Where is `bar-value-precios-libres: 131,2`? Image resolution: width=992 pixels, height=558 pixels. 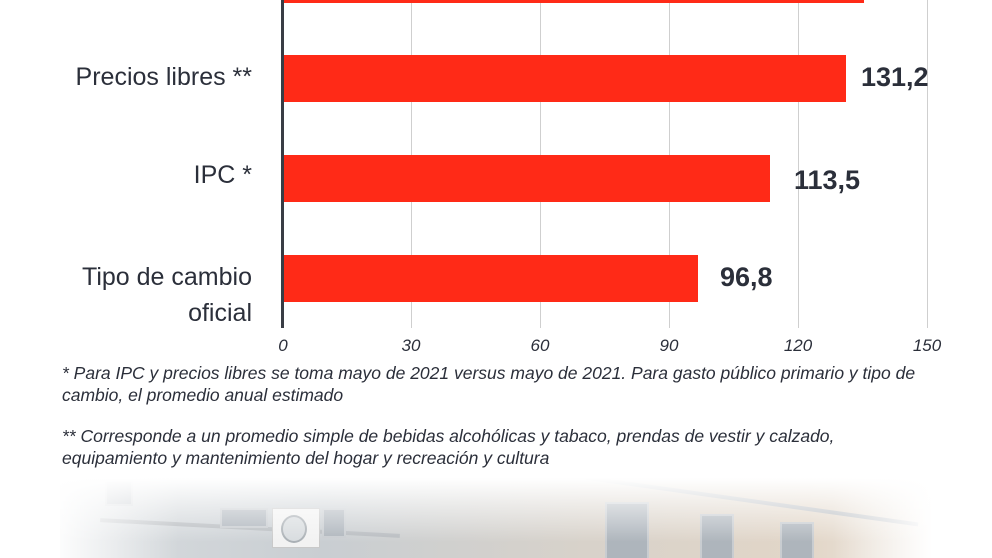 bar-value-precios-libres: 131,2 is located at coordinates (895, 77).